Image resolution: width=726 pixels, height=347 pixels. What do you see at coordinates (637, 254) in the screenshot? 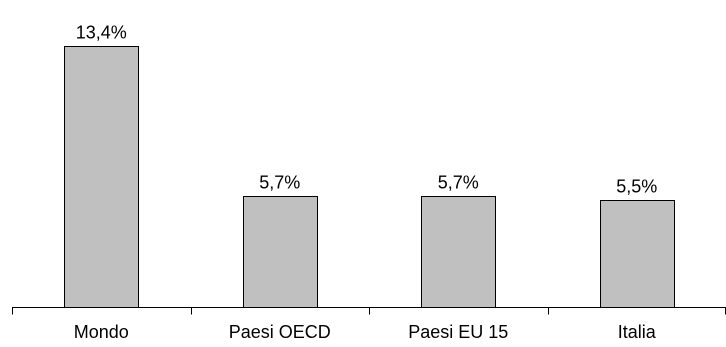
I see `bar-italia` at bounding box center [637, 254].